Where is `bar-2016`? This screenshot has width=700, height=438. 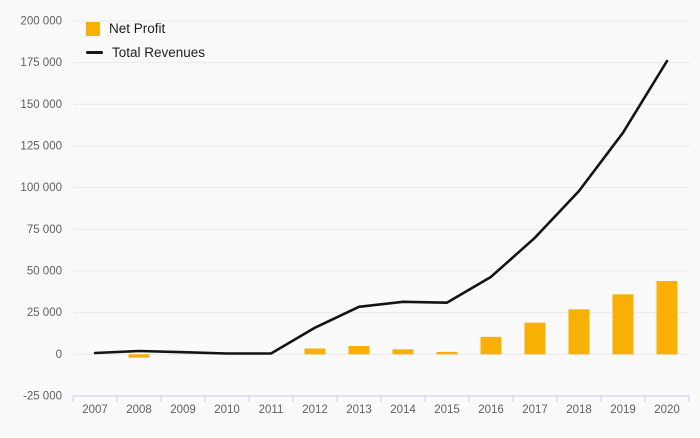
bar-2016 is located at coordinates (491, 345).